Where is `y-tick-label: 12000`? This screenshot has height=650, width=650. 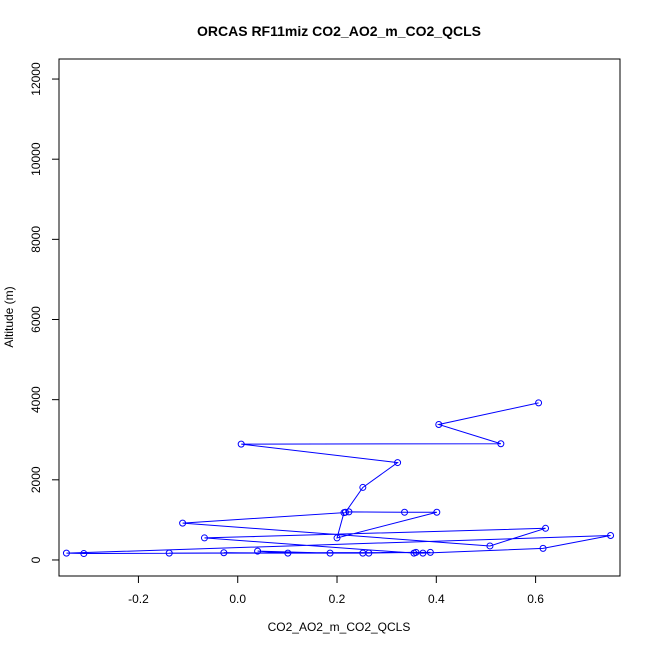
y-tick-label: 12000 is located at coordinates (36, 79).